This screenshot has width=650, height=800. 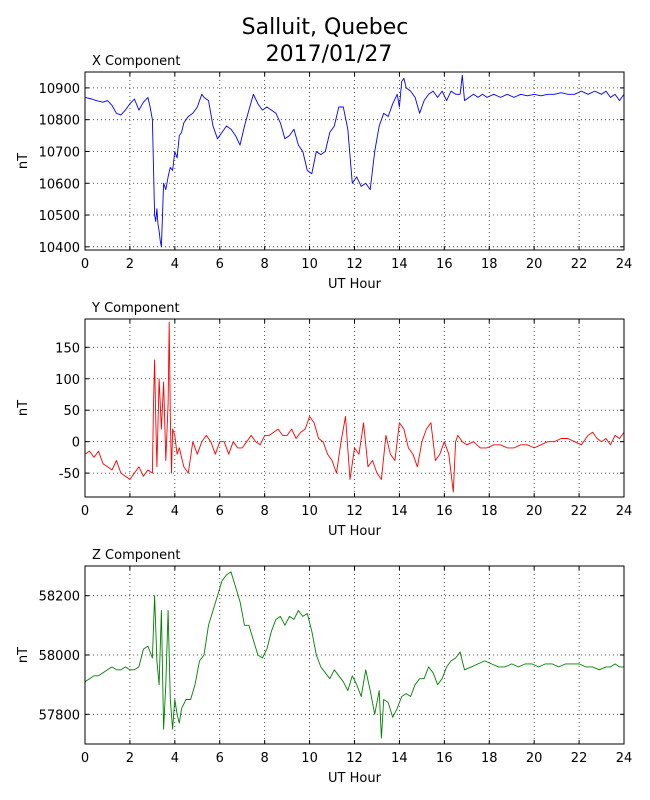 What do you see at coordinates (59, 184) in the screenshot?
I see `y-tick-label: 10600` at bounding box center [59, 184].